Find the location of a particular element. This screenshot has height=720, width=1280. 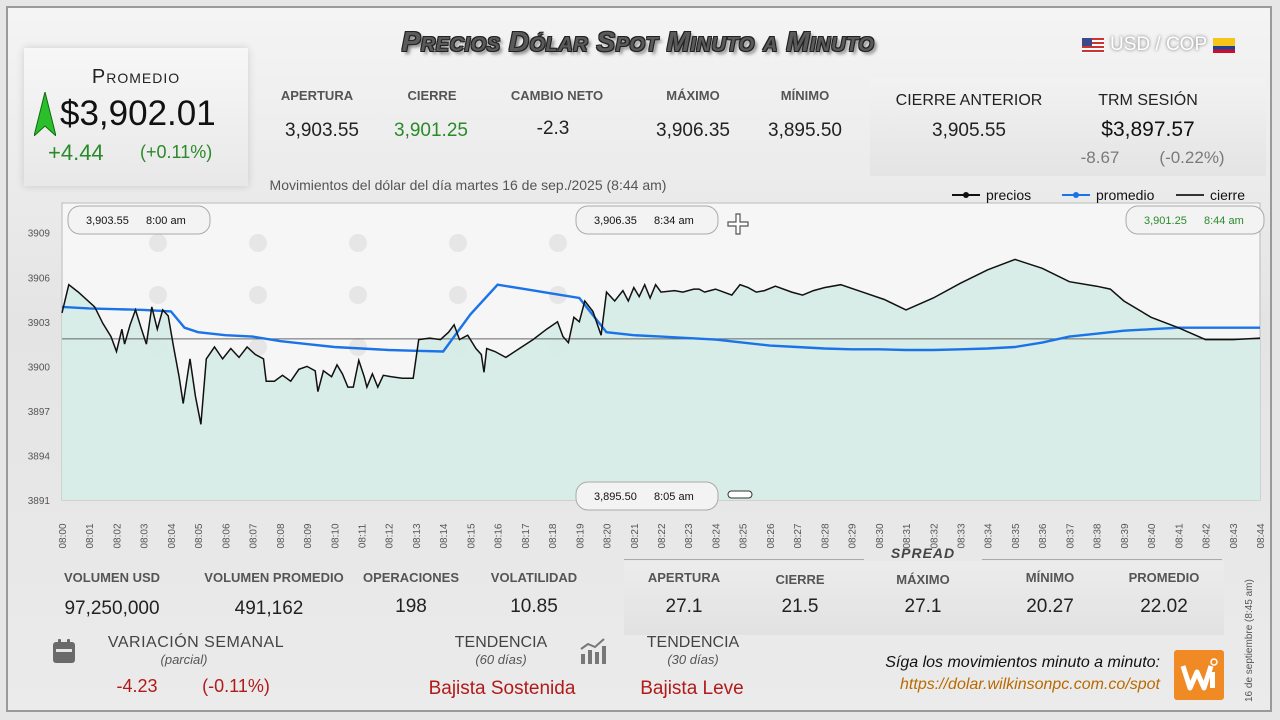

y-tick-label: 3900 is located at coordinates (39, 367).